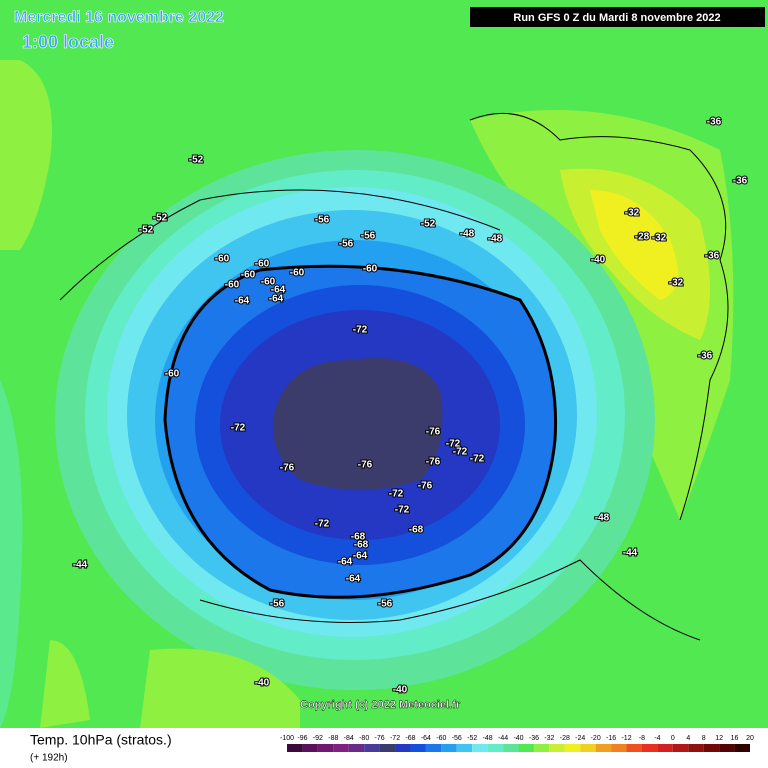  I want to click on colorbar-tick-label: -24, so click(580, 738).